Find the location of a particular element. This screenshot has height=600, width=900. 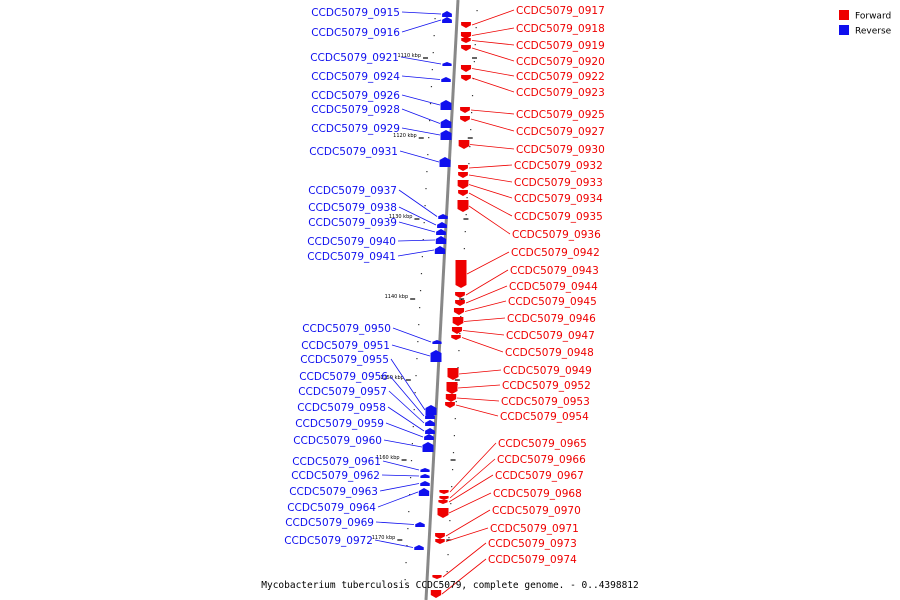

reverse-gene-label: CCDC5079_0928 is located at coordinates (355, 110).